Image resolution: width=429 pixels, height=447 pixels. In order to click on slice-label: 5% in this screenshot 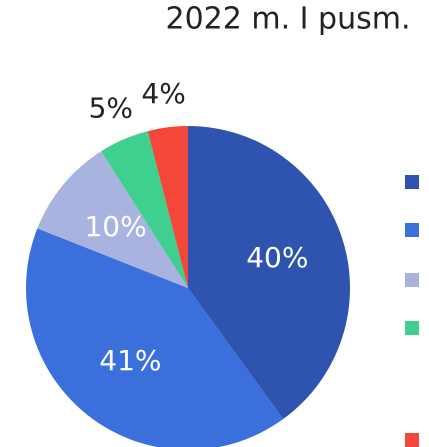, I will do `click(111, 108)`.